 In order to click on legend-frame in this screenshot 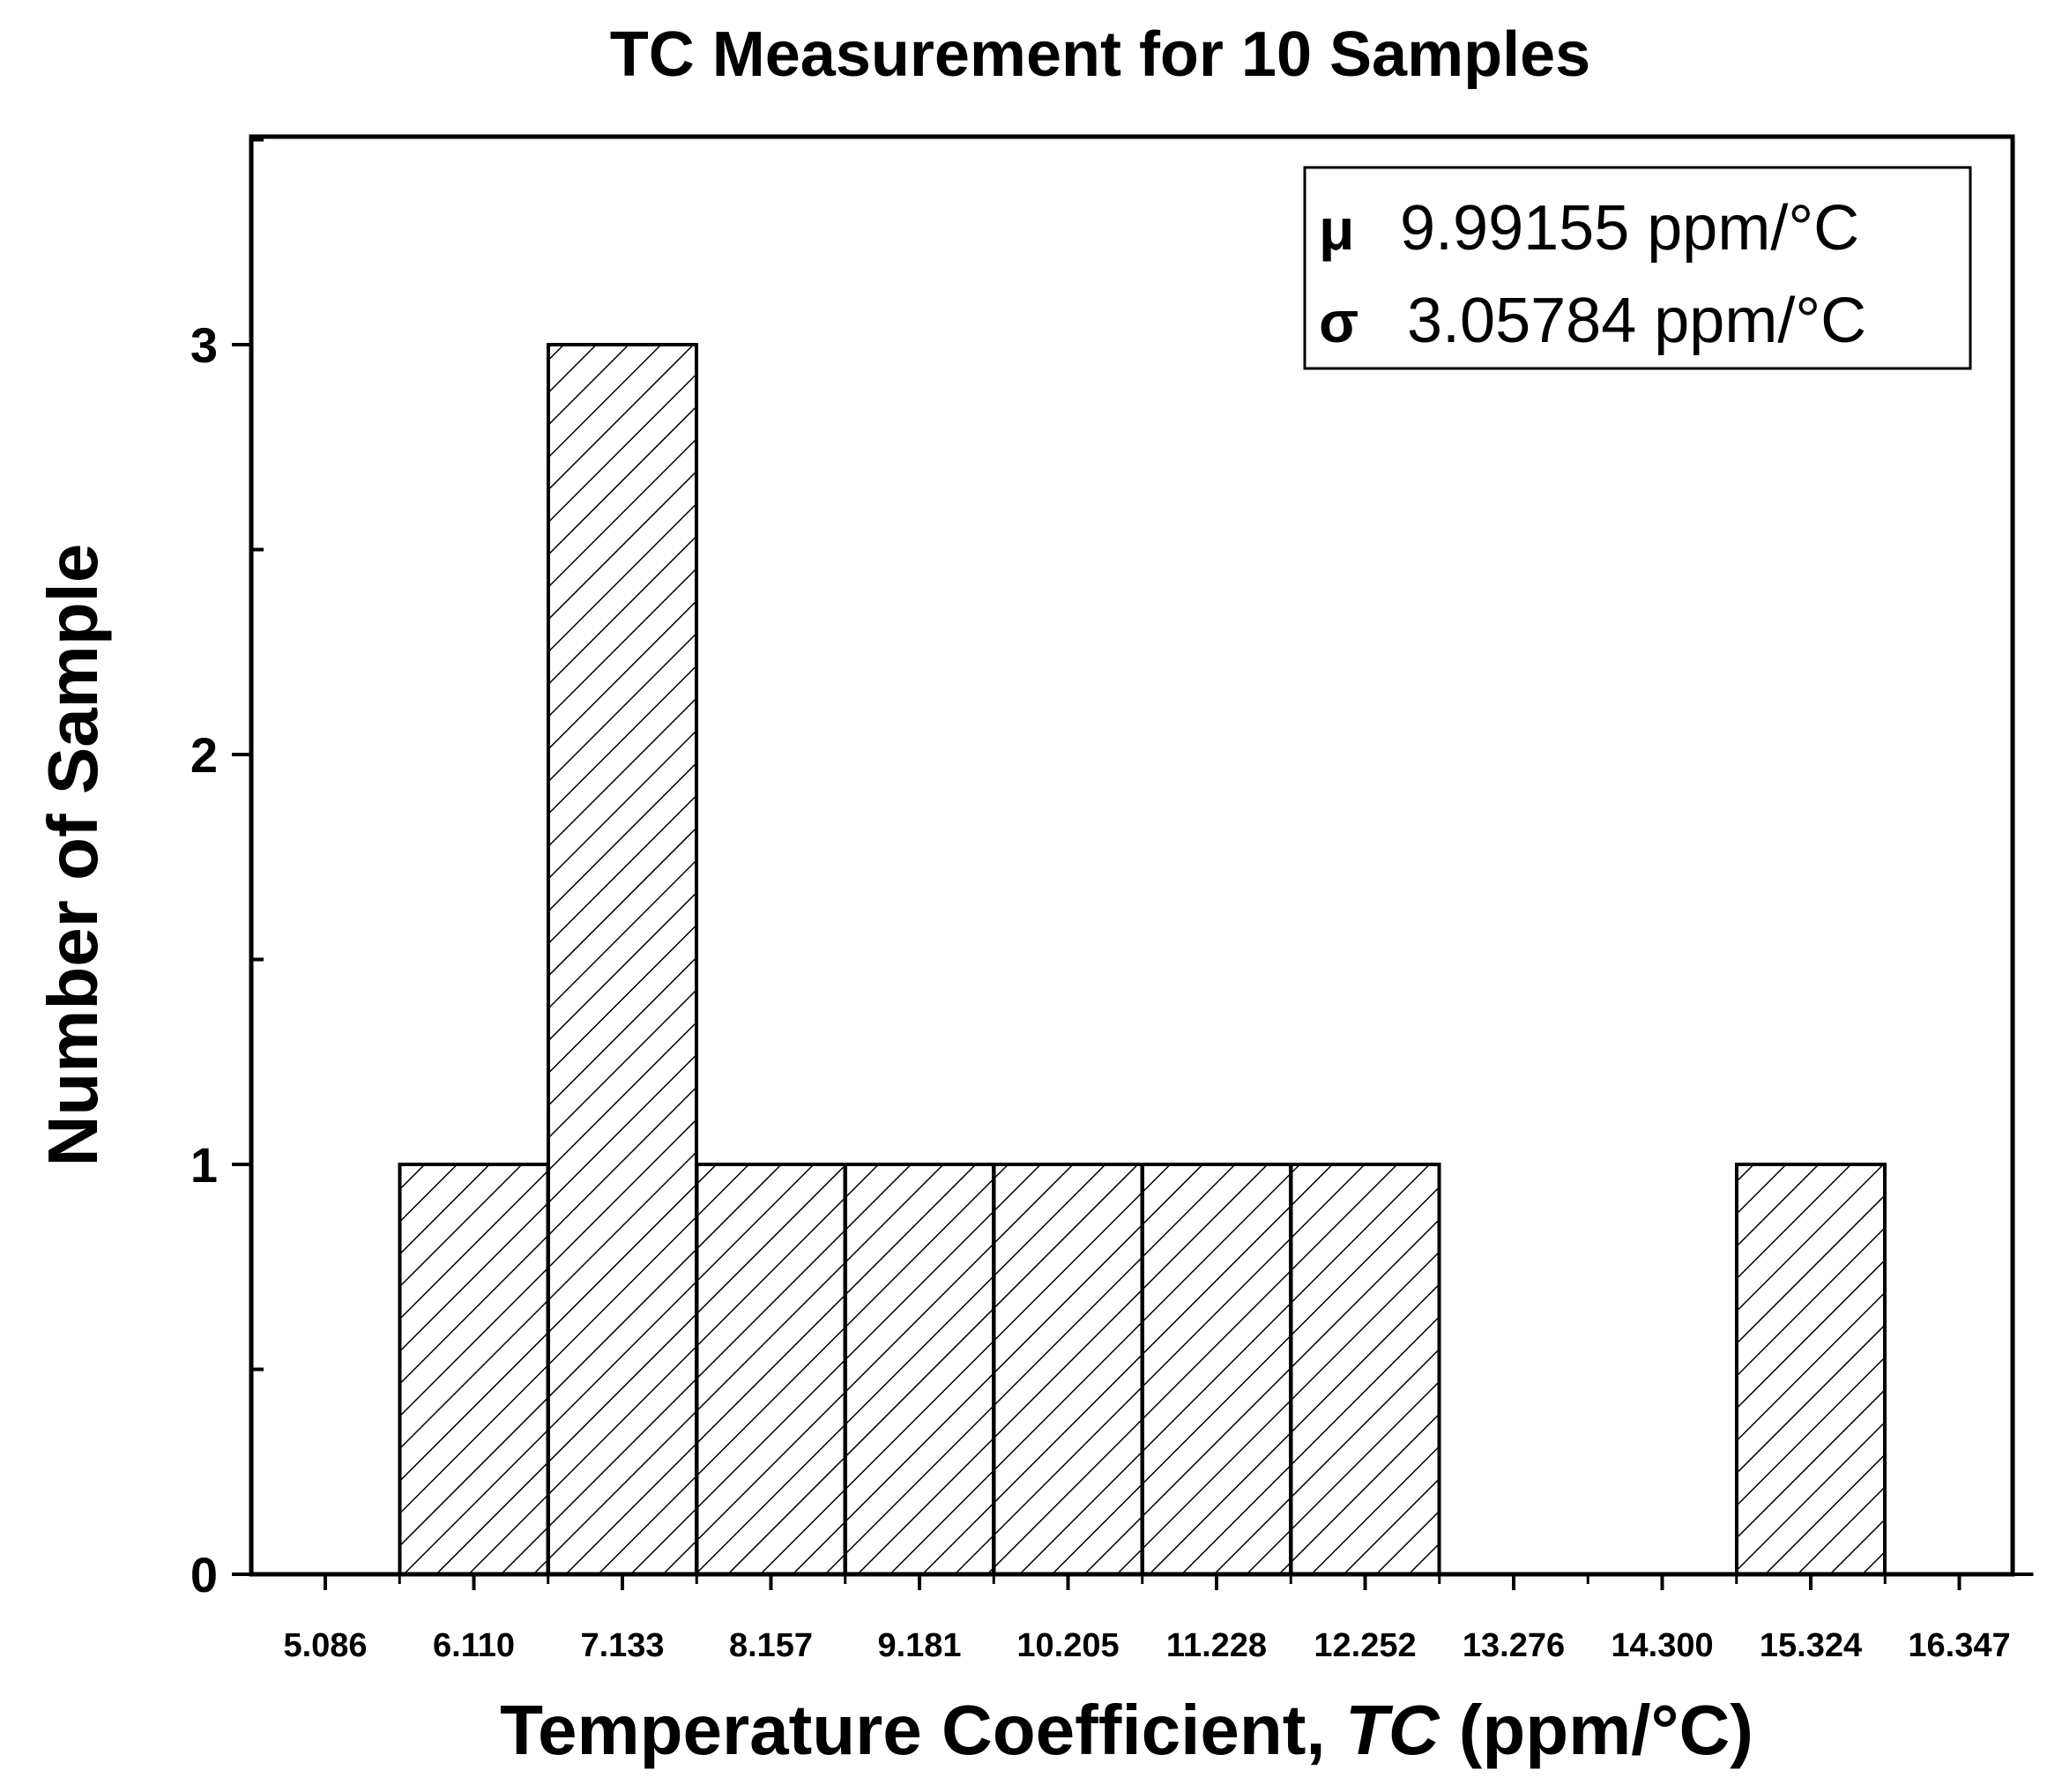, I will do `click(1637, 268)`.